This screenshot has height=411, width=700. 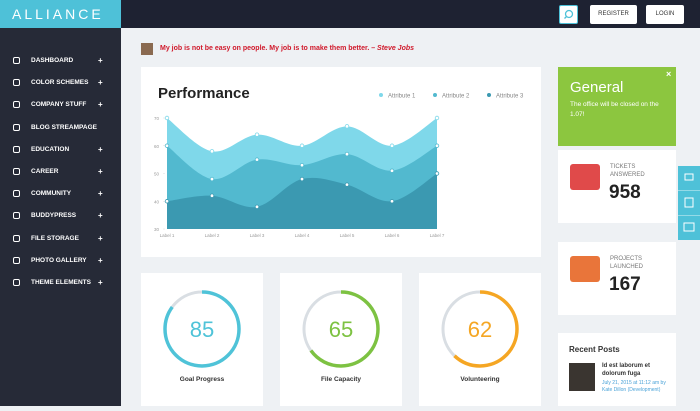 What do you see at coordinates (402, 97) in the screenshot?
I see `legend-label: Attribute 1` at bounding box center [402, 97].